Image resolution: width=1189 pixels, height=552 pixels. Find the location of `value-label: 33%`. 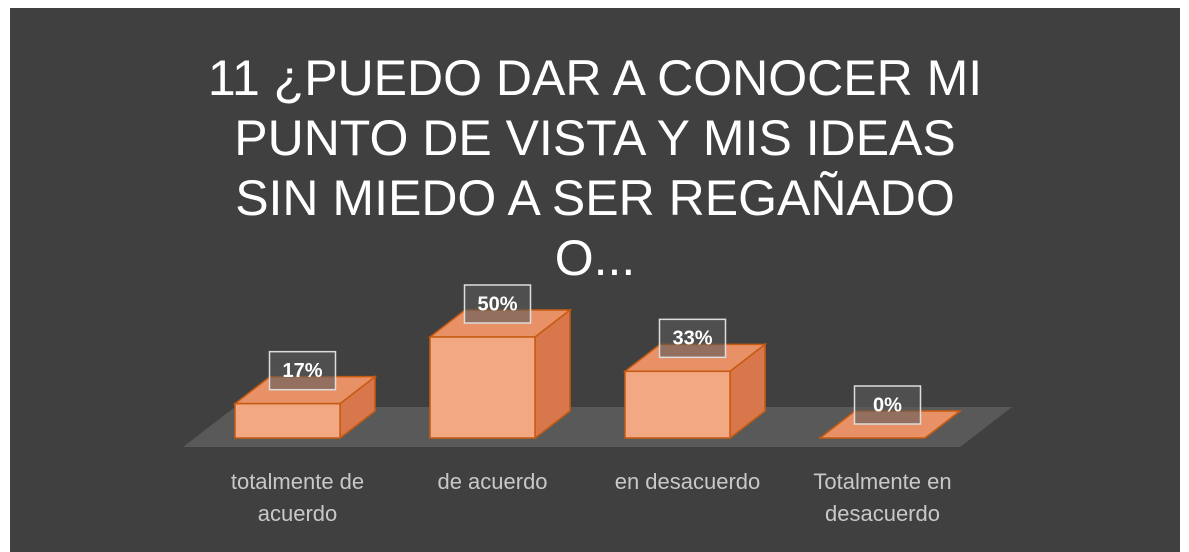

value-label: 33% is located at coordinates (692, 339).